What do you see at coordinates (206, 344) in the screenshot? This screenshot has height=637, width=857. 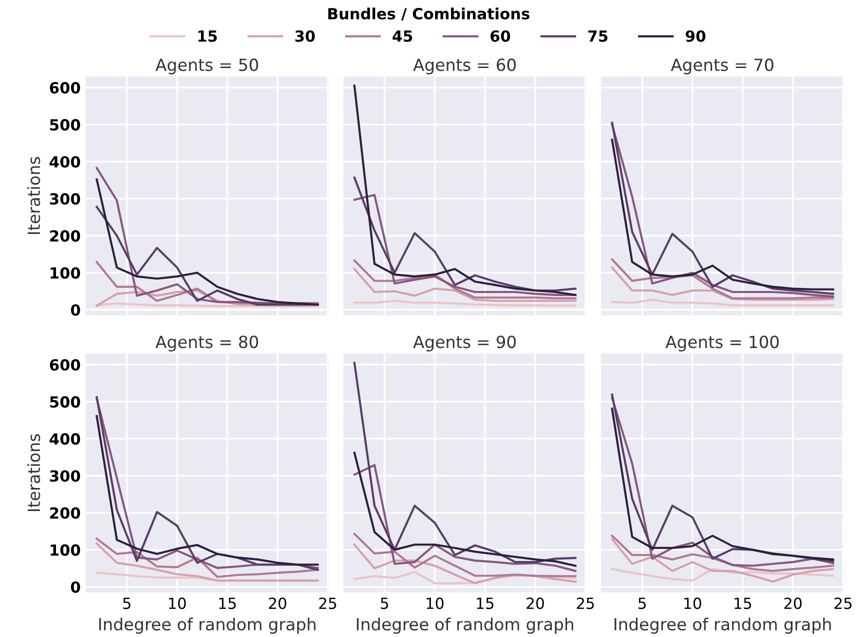 I see `chart-title: Agents = 80` at bounding box center [206, 344].